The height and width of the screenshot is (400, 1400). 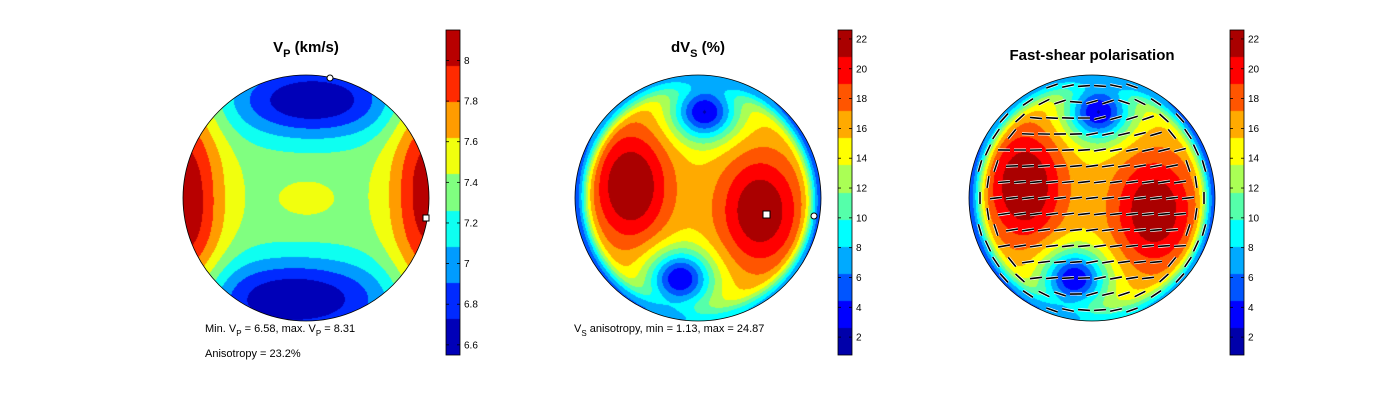 What do you see at coordinates (1251, 338) in the screenshot?
I see `fast-shear-colorbar-tick-label: 2` at bounding box center [1251, 338].